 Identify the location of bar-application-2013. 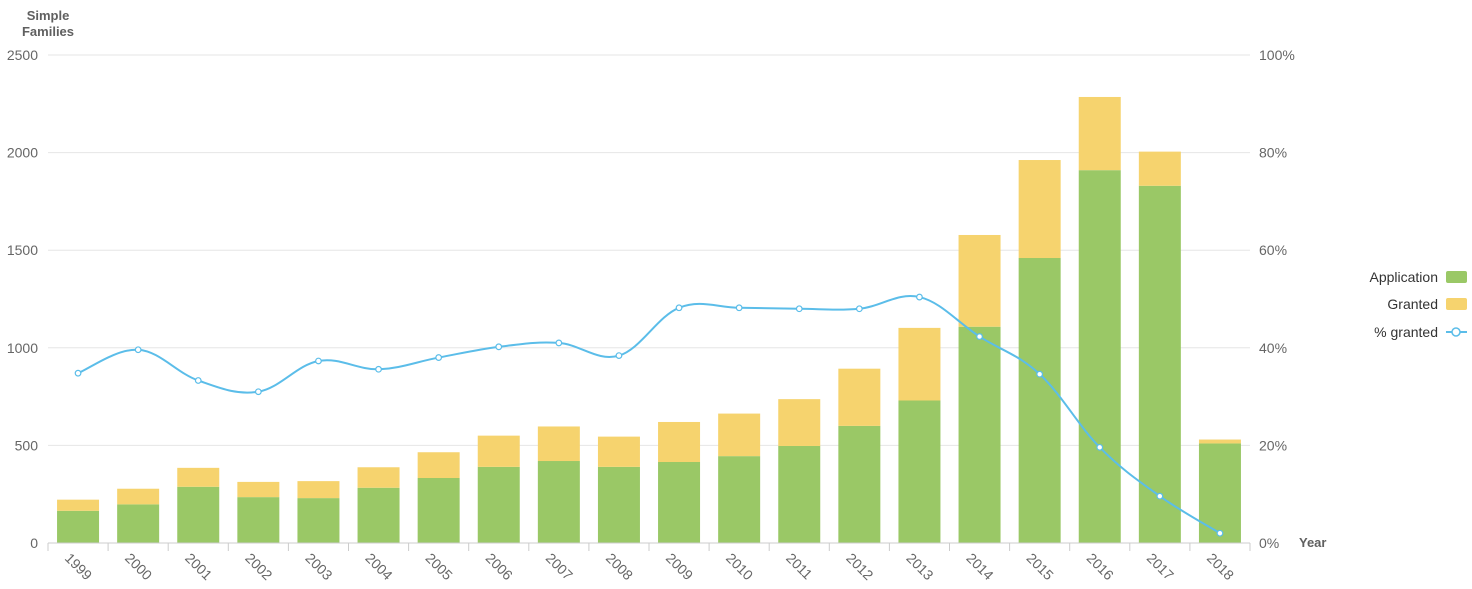
(919, 472).